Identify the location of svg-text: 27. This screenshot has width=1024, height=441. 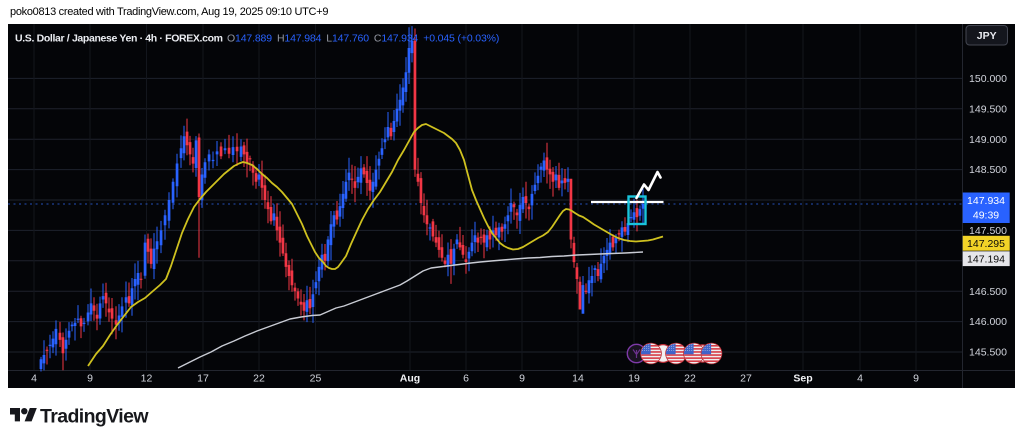
(746, 379).